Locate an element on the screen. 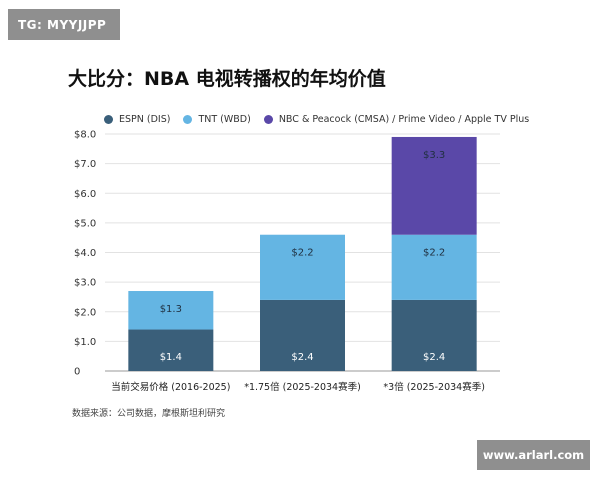  legend-label-espn: ESPN (DIS) is located at coordinates (145, 119).